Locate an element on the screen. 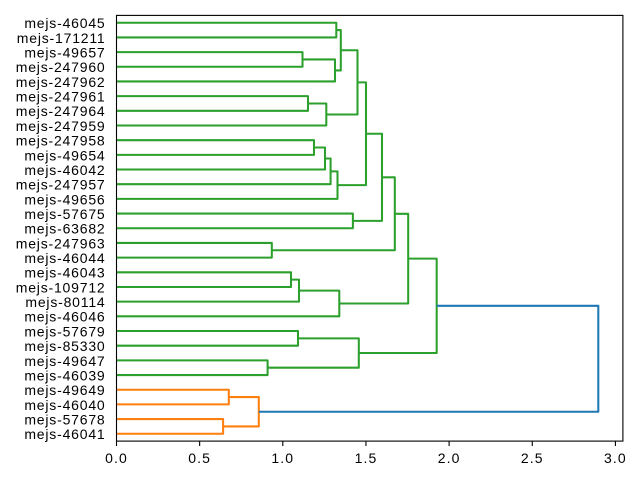  svg-text: 1.0 is located at coordinates (282, 458).